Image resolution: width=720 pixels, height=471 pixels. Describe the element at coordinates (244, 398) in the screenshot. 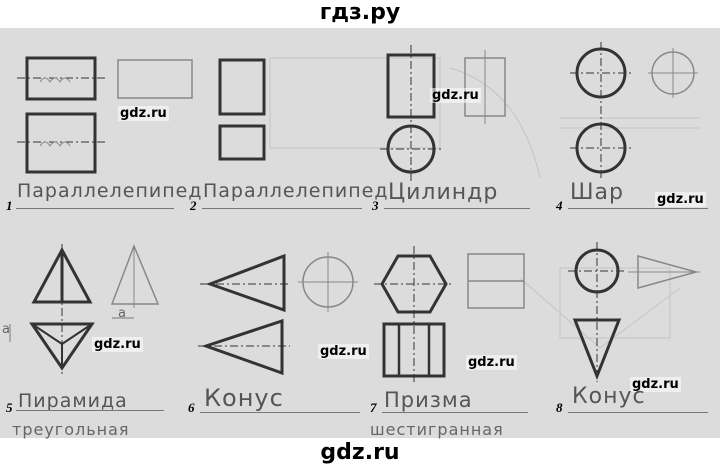

I see `answer-6: Конус` at that location.